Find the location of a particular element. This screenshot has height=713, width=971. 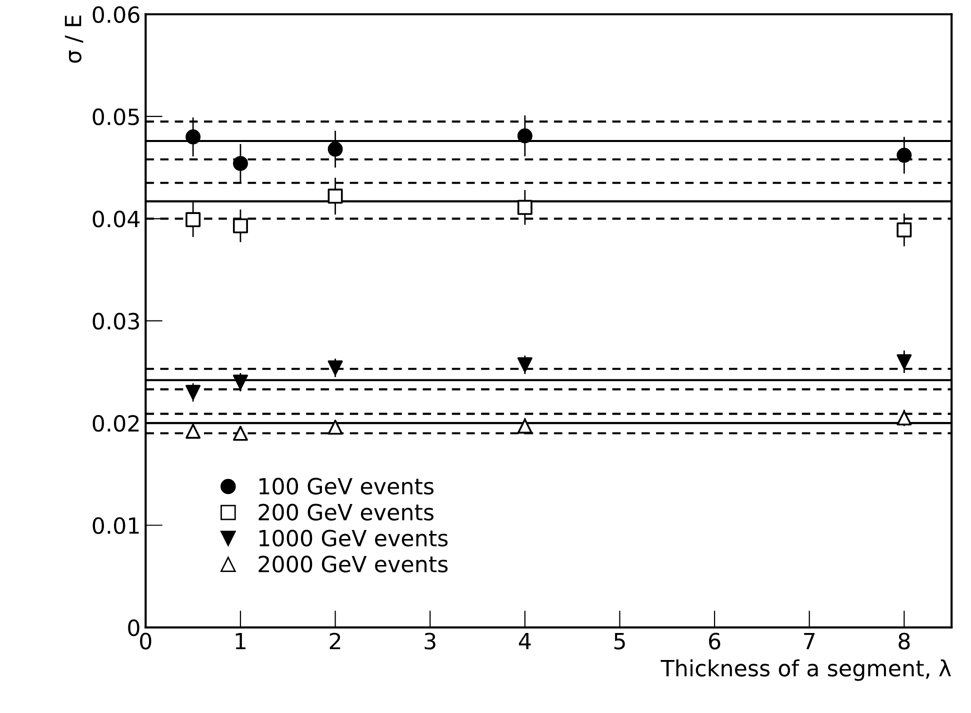

x-tick-label: 5 is located at coordinates (619, 641).